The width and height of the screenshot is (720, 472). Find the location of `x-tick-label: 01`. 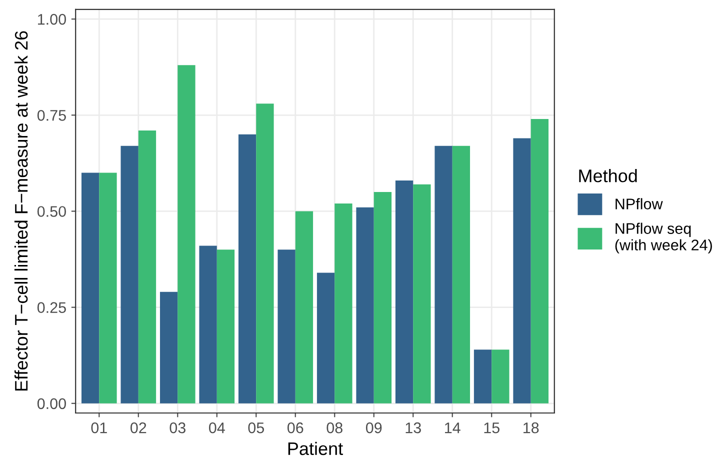

x-tick-label: 01 is located at coordinates (99, 428).